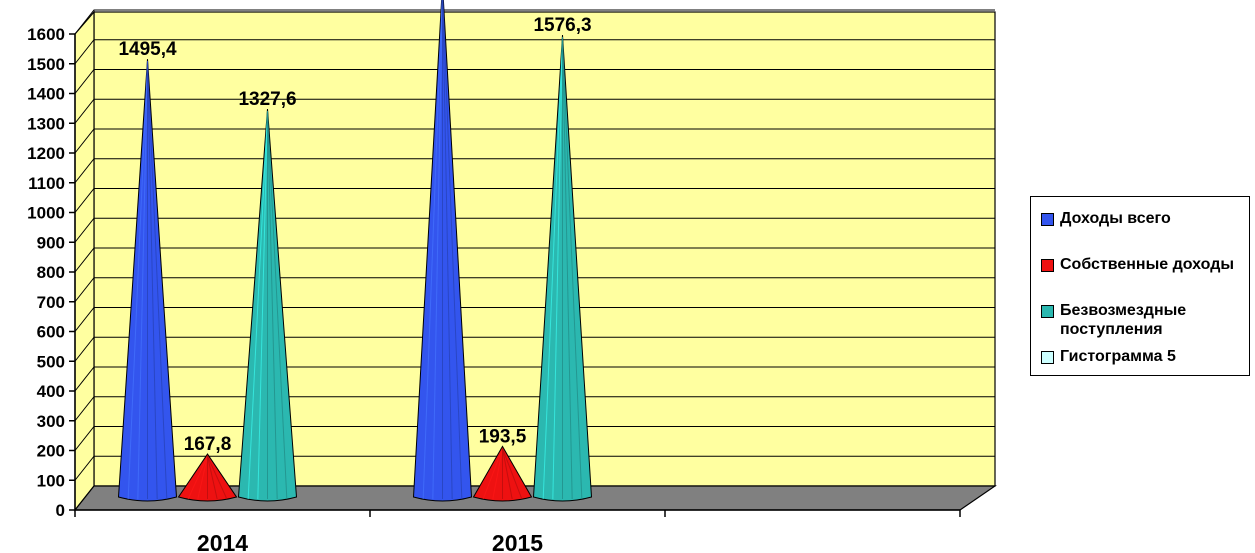 The image size is (1255, 553). I want to click on y-tick-label: 800, so click(51, 272).